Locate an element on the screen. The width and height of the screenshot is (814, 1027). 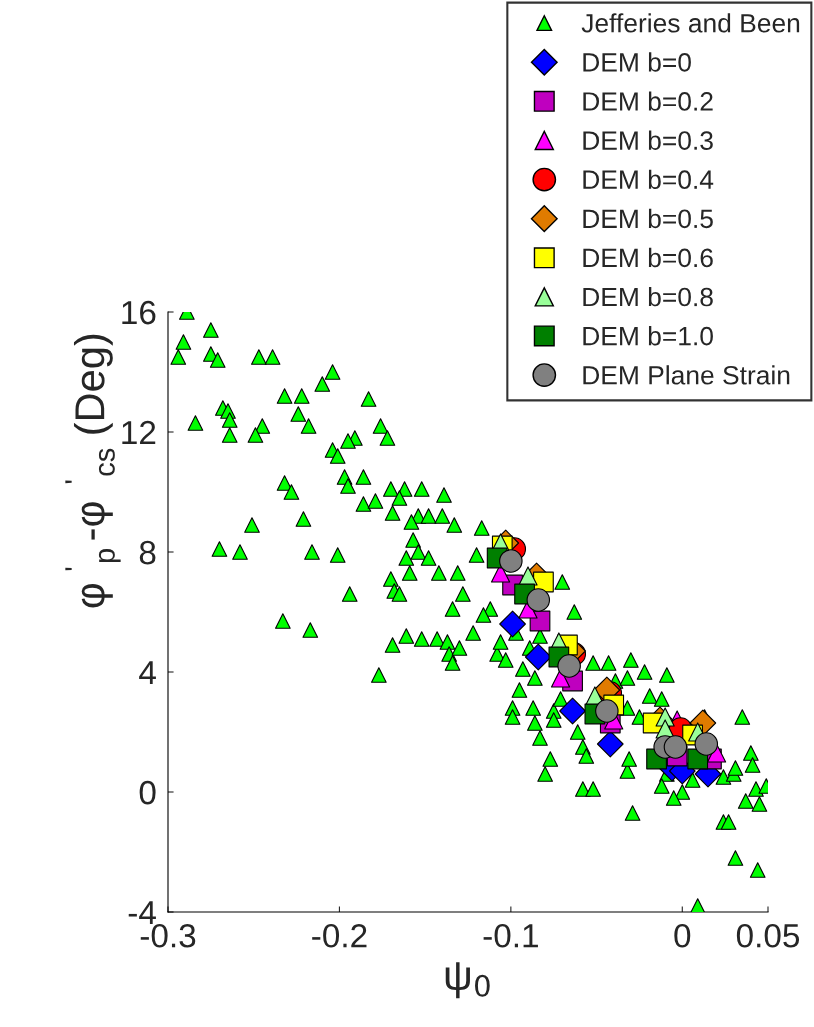
legend-label: DEM b=0.3 is located at coordinates (648, 140).